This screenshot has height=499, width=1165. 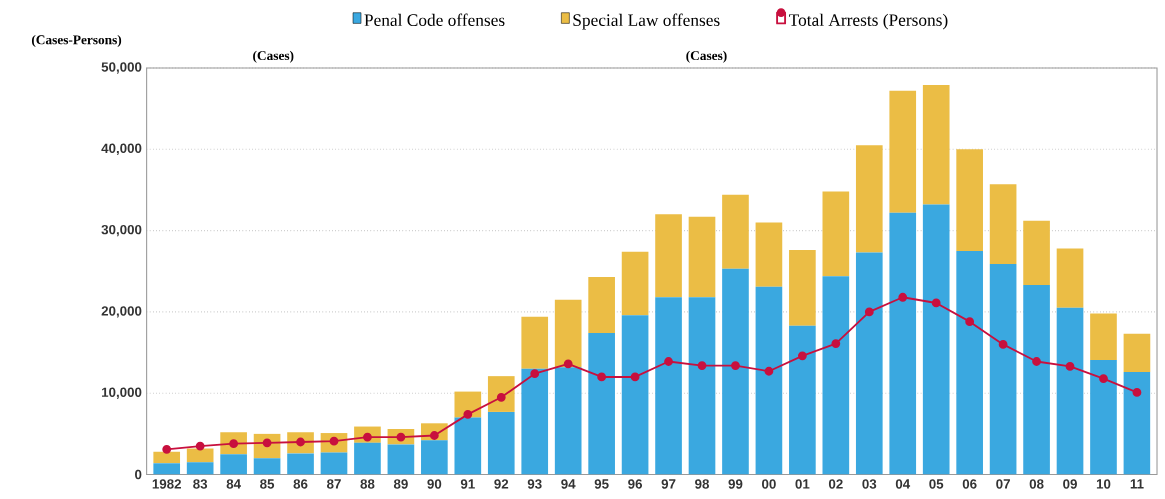 I want to click on x-tick-label: 99, so click(x=735, y=484).